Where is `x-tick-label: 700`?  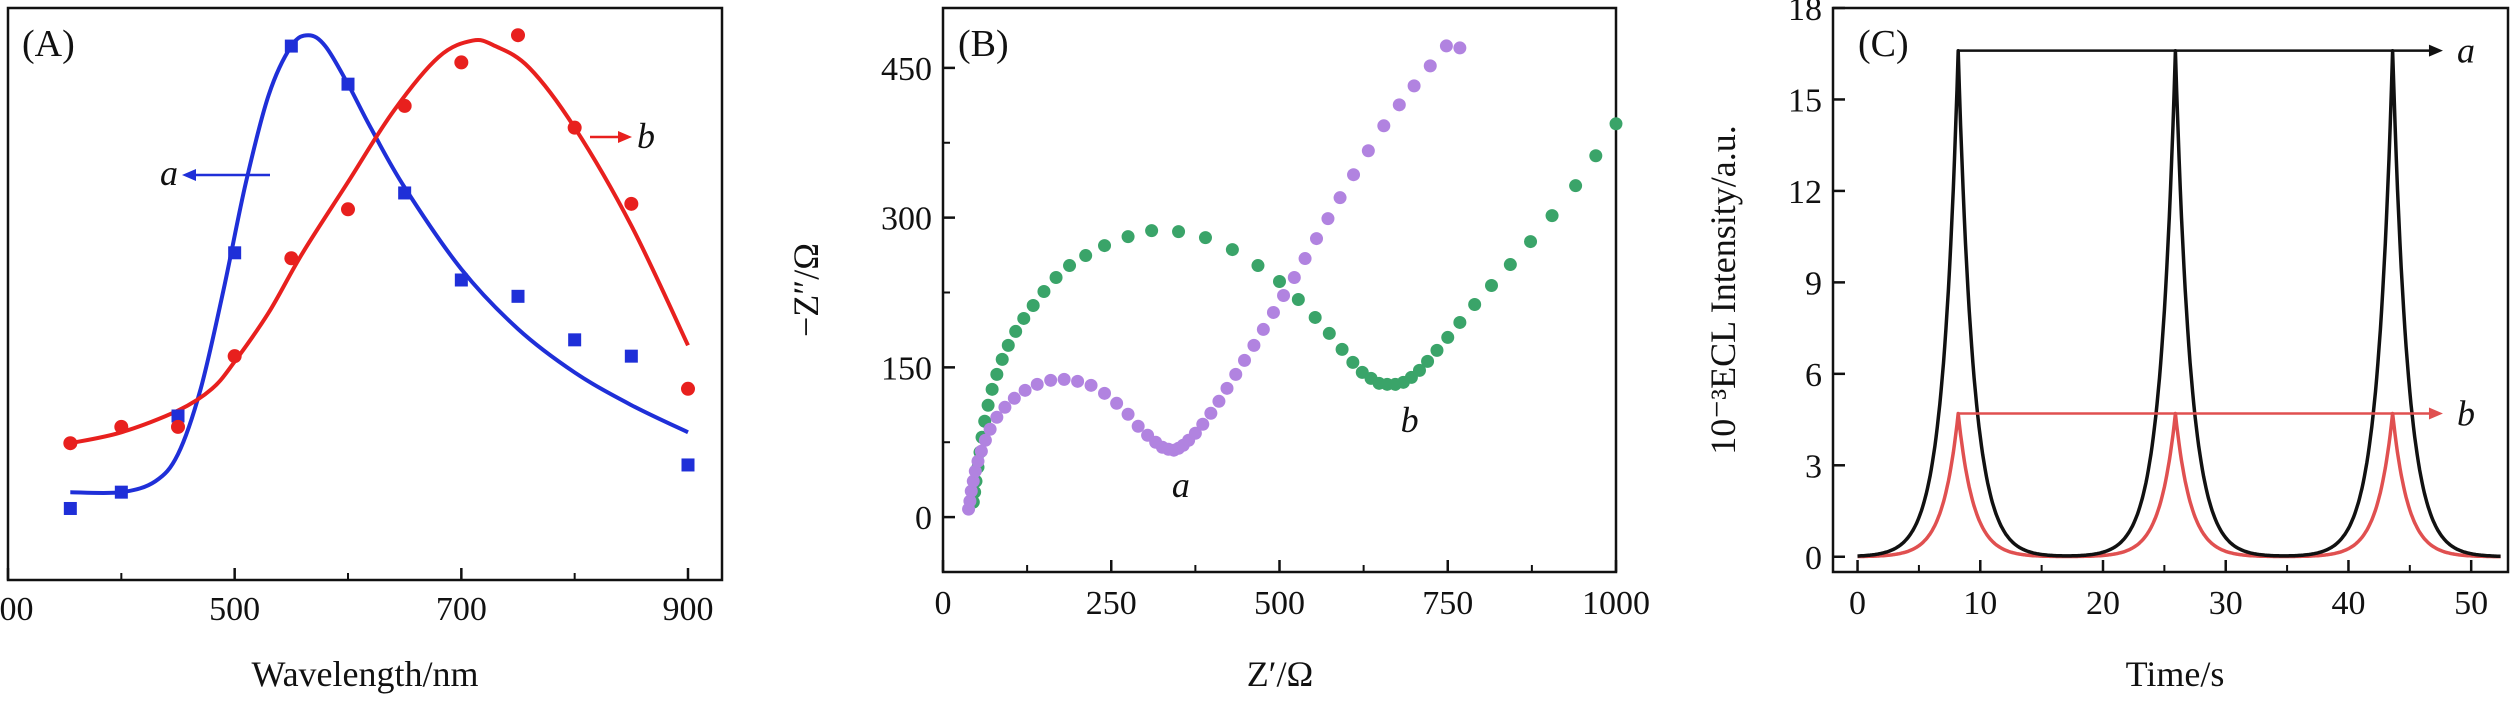 x-tick-label: 700 is located at coordinates (461, 609).